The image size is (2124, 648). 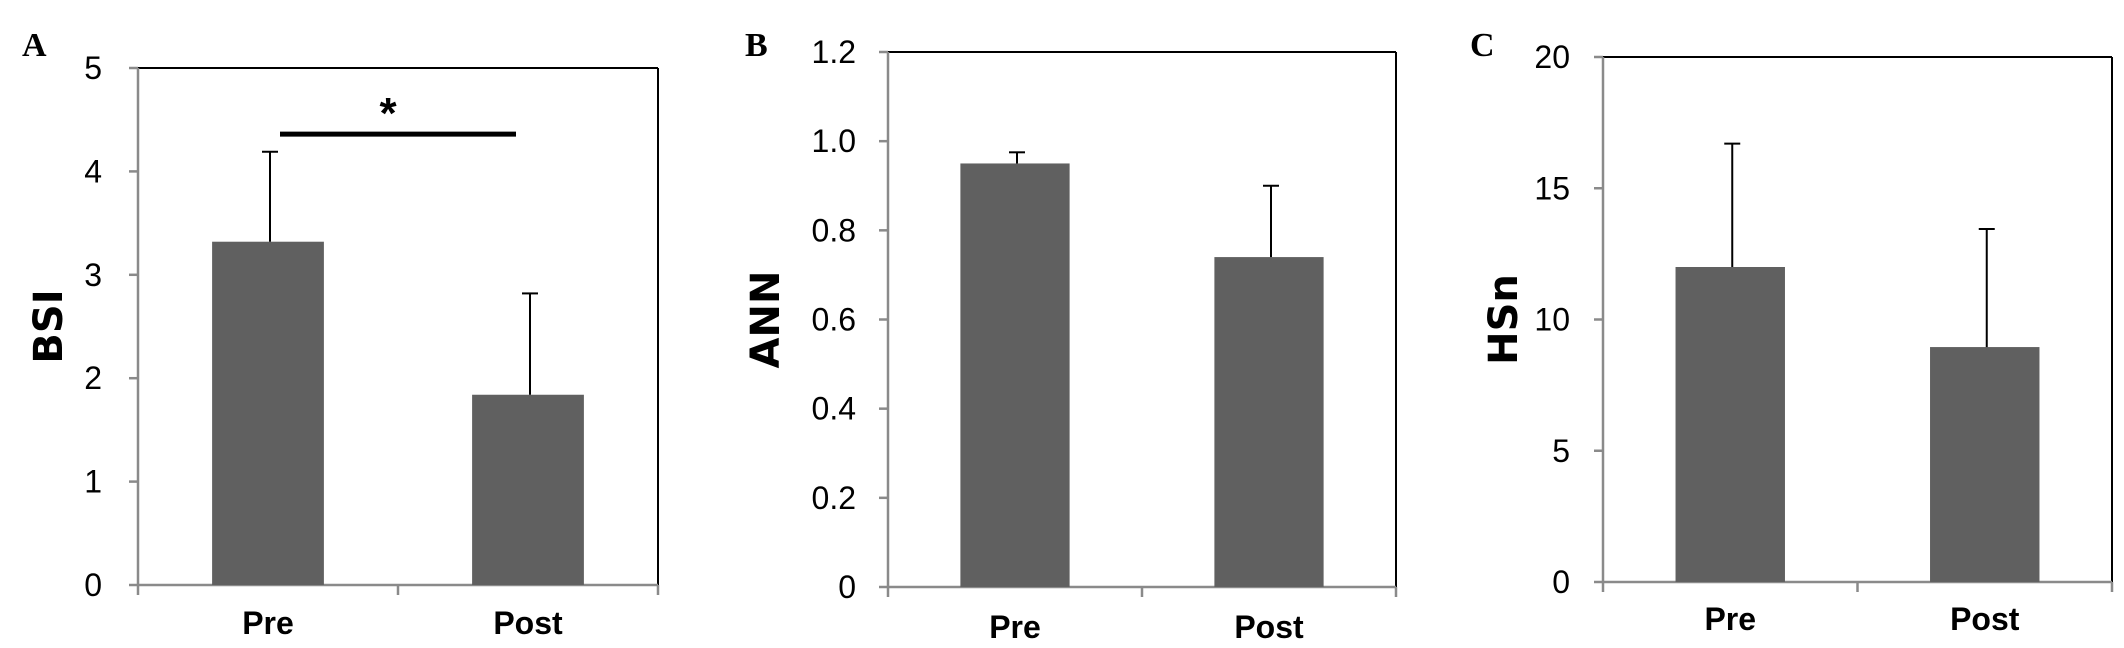 I want to click on y-tick-label: 3, so click(x=93, y=275).